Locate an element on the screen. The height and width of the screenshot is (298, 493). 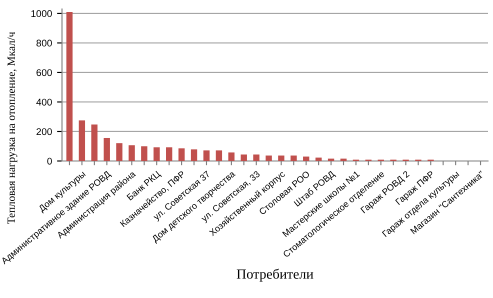
y-tick-label: 400 is located at coordinates (44, 102).